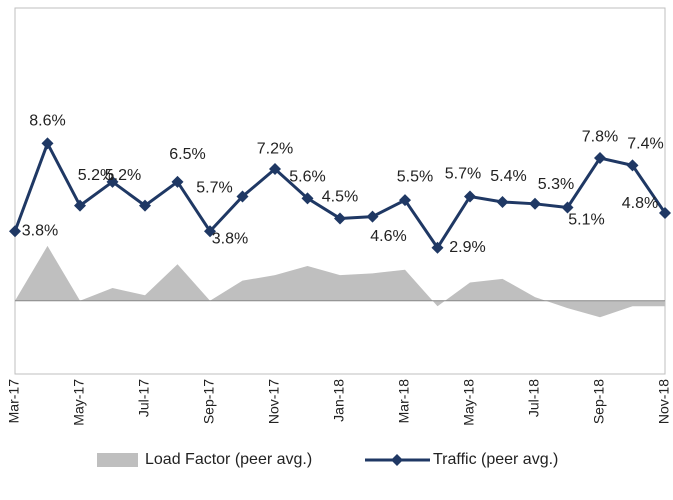 This screenshot has height=500, width=673. What do you see at coordinates (187, 154) in the screenshot?
I see `data-label: 6.5%` at bounding box center [187, 154].